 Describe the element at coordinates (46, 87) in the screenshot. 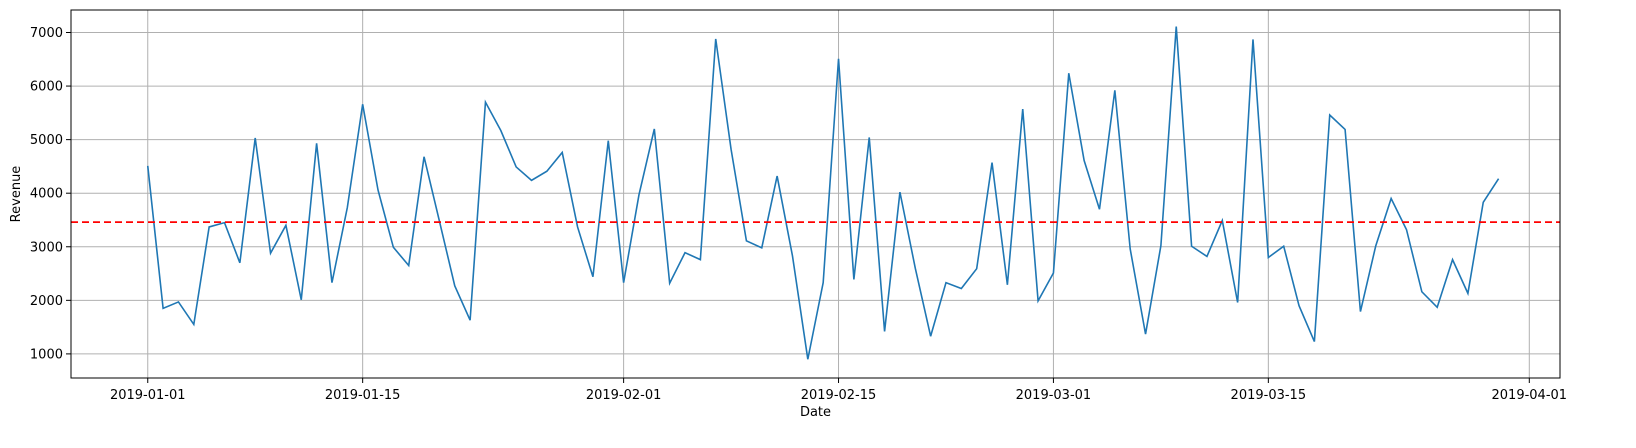

I see `y-tick-label: 6000` at that location.